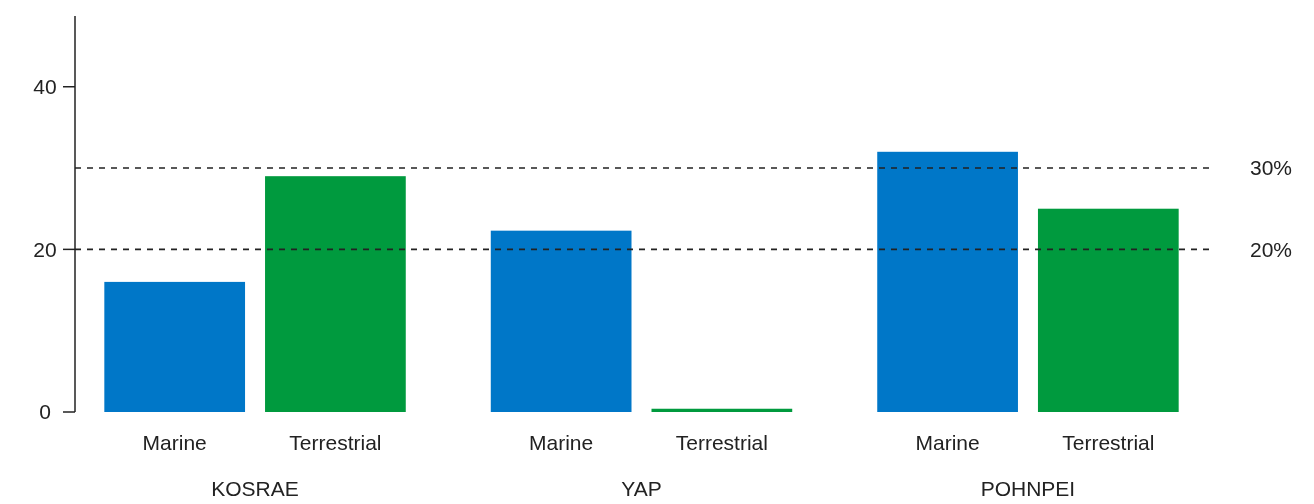  Describe the element at coordinates (1028, 488) in the screenshot. I see `x-tick-label: POHNPEI` at that location.